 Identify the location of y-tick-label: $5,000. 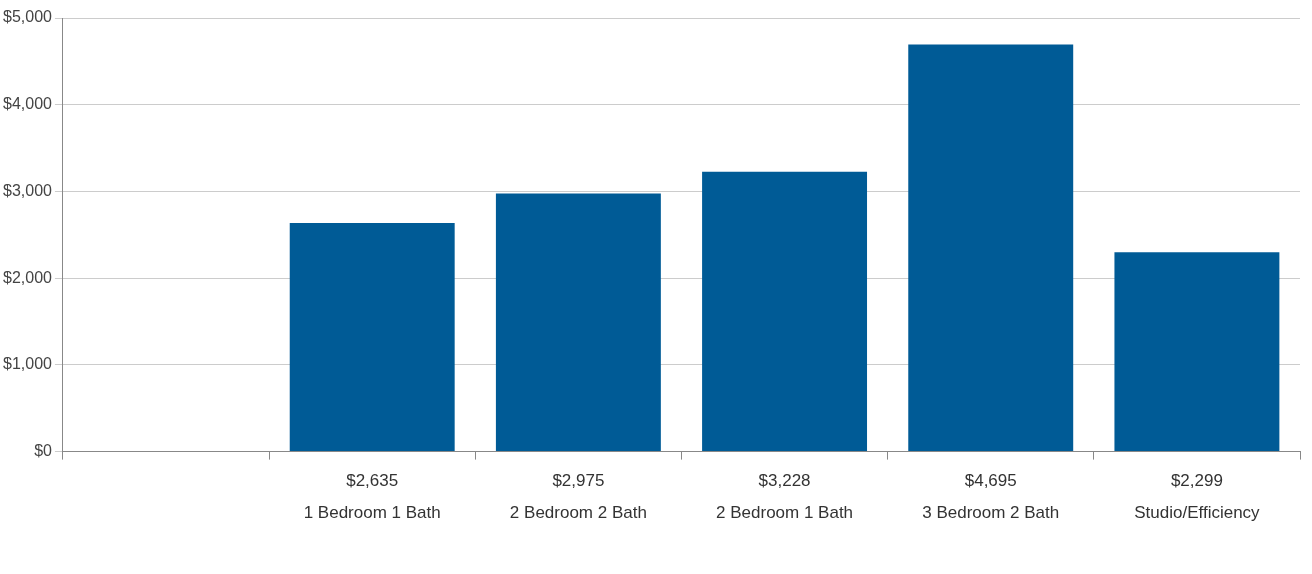
(28, 17).